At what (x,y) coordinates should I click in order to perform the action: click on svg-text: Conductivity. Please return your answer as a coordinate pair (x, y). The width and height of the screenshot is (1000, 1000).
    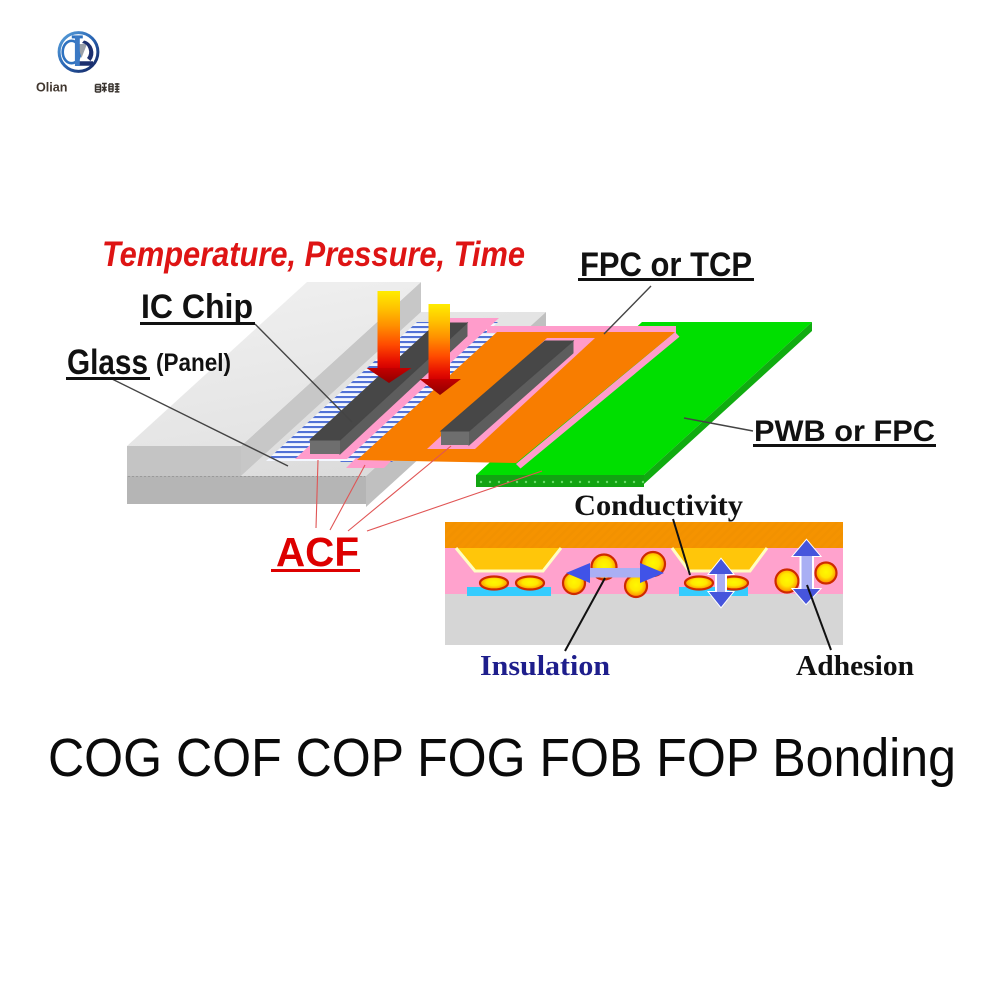
    Looking at the image, I should click on (658, 505).